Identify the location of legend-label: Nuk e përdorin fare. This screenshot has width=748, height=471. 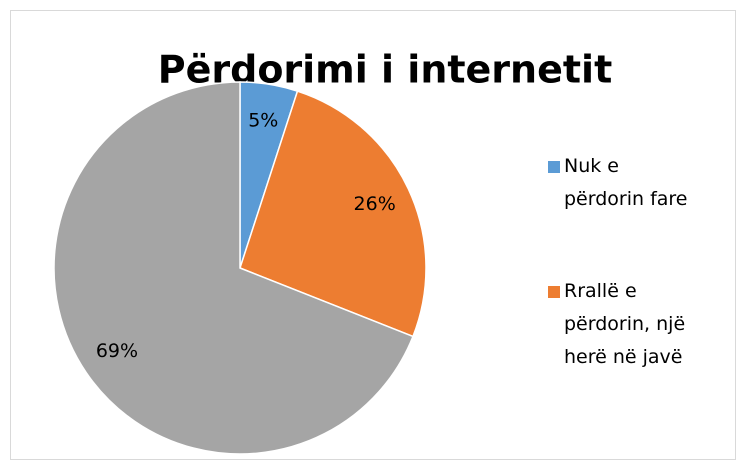
(626, 182).